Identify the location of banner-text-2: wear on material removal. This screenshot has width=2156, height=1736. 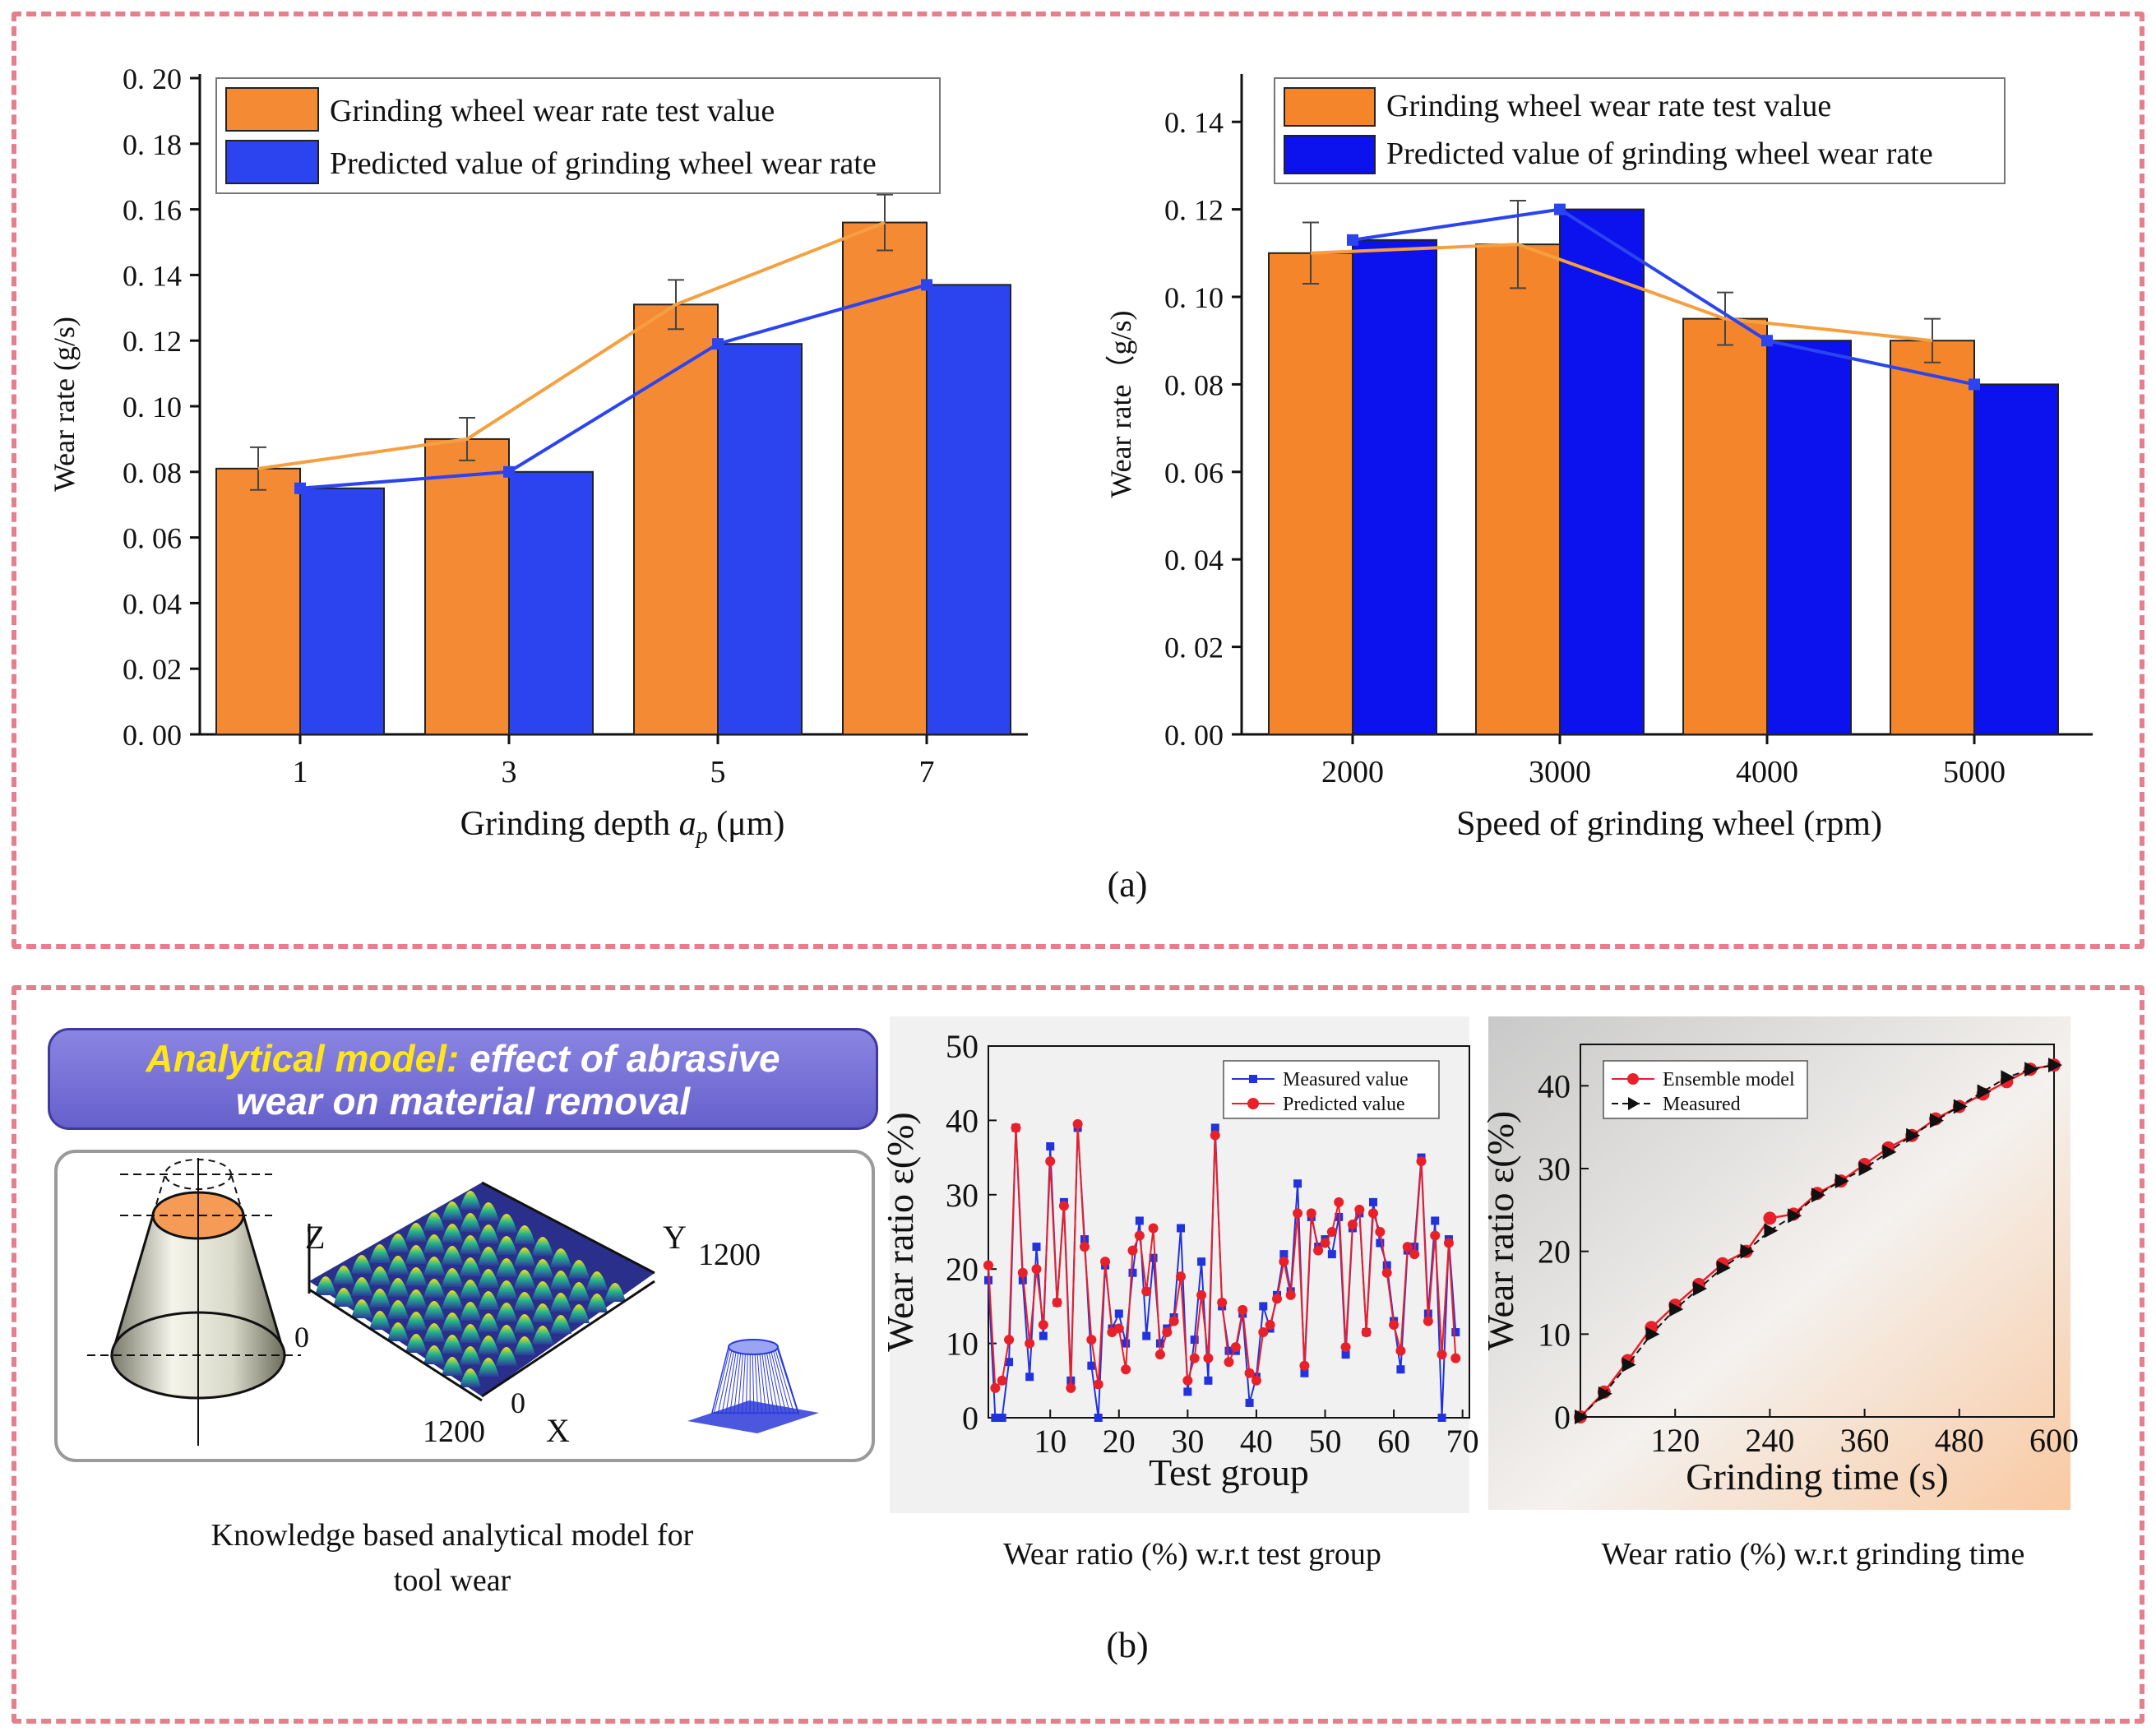
(463, 1101).